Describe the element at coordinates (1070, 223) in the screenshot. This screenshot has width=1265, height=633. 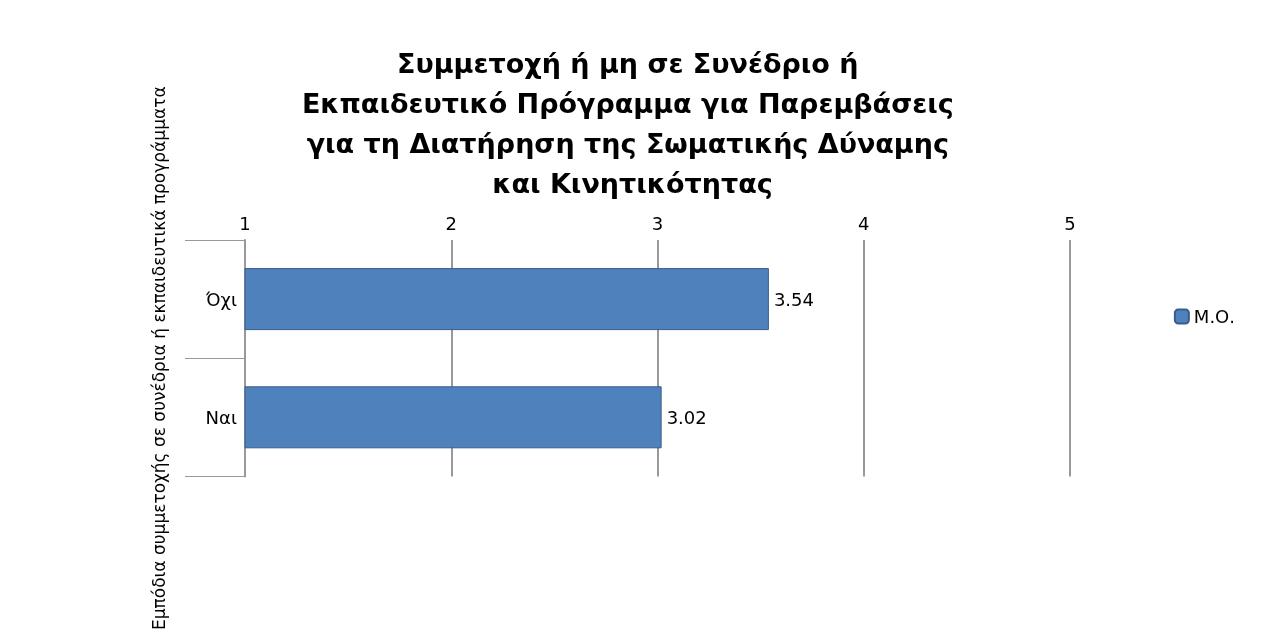
I see `x-tick-label: 5` at that location.